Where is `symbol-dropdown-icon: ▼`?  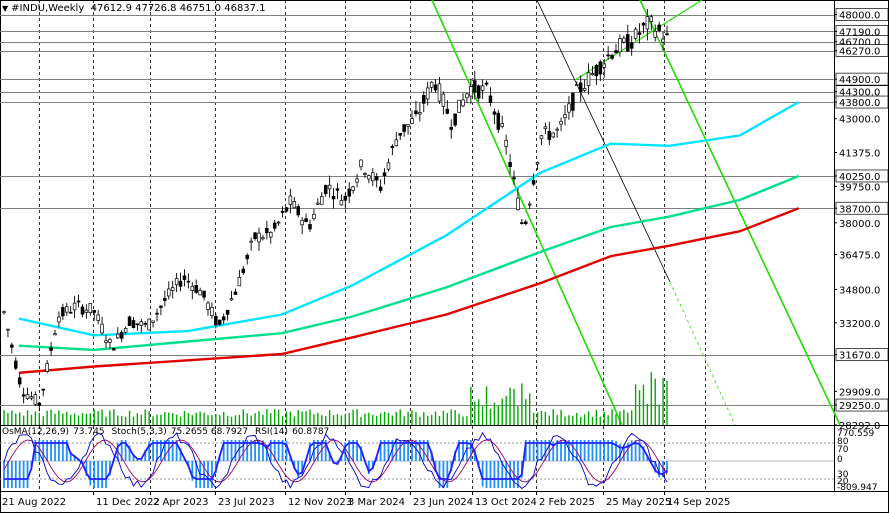 symbol-dropdown-icon: ▼ is located at coordinates (5, 8).